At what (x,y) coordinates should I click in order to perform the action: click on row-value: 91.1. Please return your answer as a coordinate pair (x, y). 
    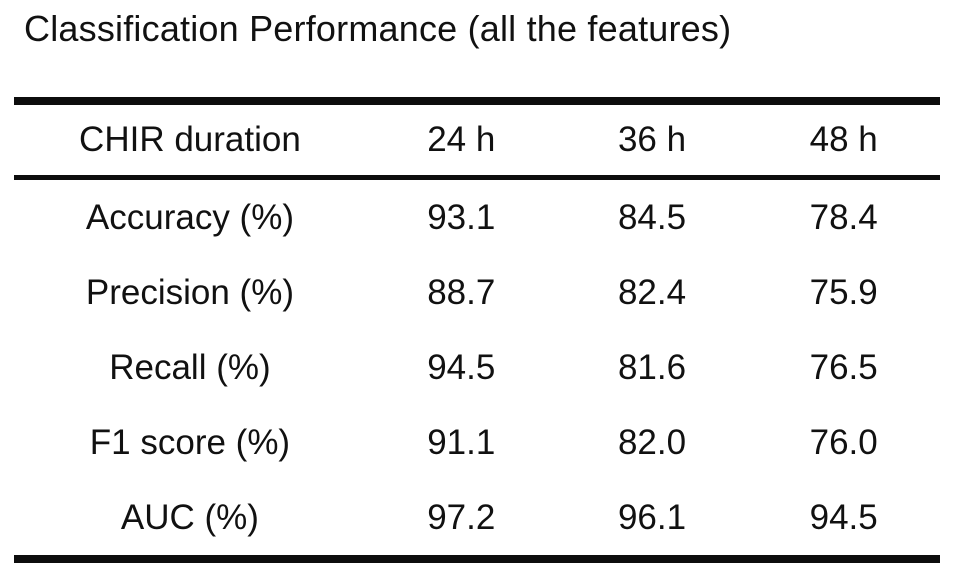
    Looking at the image, I should click on (461, 442).